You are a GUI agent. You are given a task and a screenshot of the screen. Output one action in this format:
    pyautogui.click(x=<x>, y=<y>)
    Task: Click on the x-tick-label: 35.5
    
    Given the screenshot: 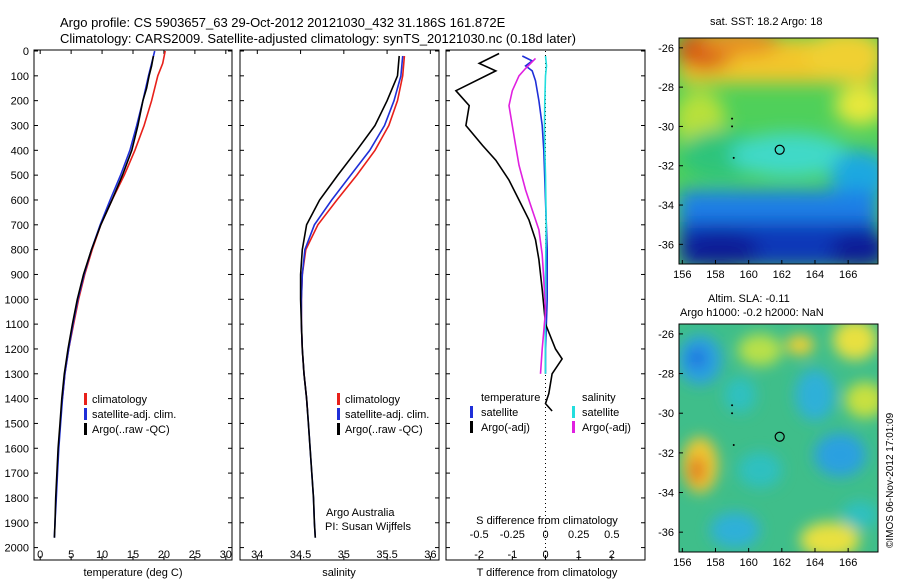 What is the action you would take?
    pyautogui.click(x=386, y=555)
    